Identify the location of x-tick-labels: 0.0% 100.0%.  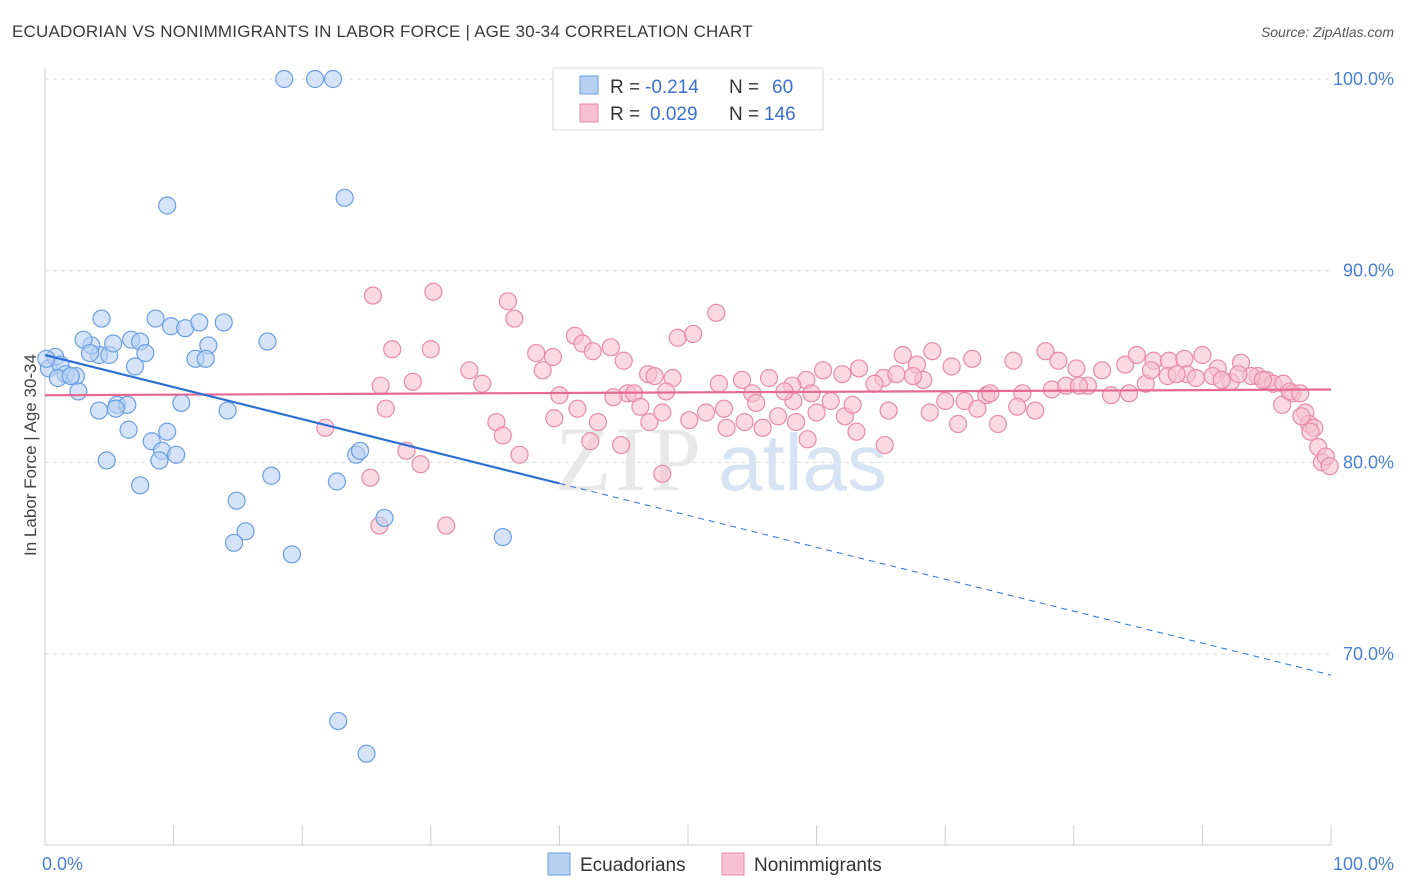
(718, 864).